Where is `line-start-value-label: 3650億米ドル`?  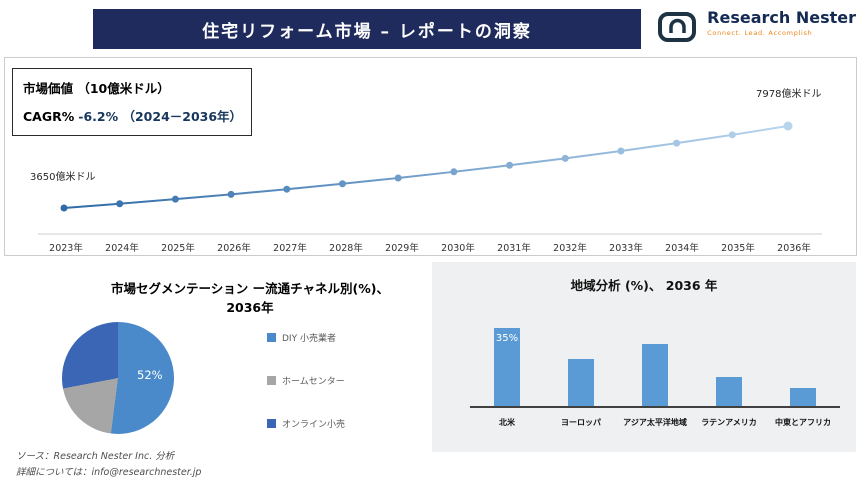 line-start-value-label: 3650億米ドル is located at coordinates (63, 177).